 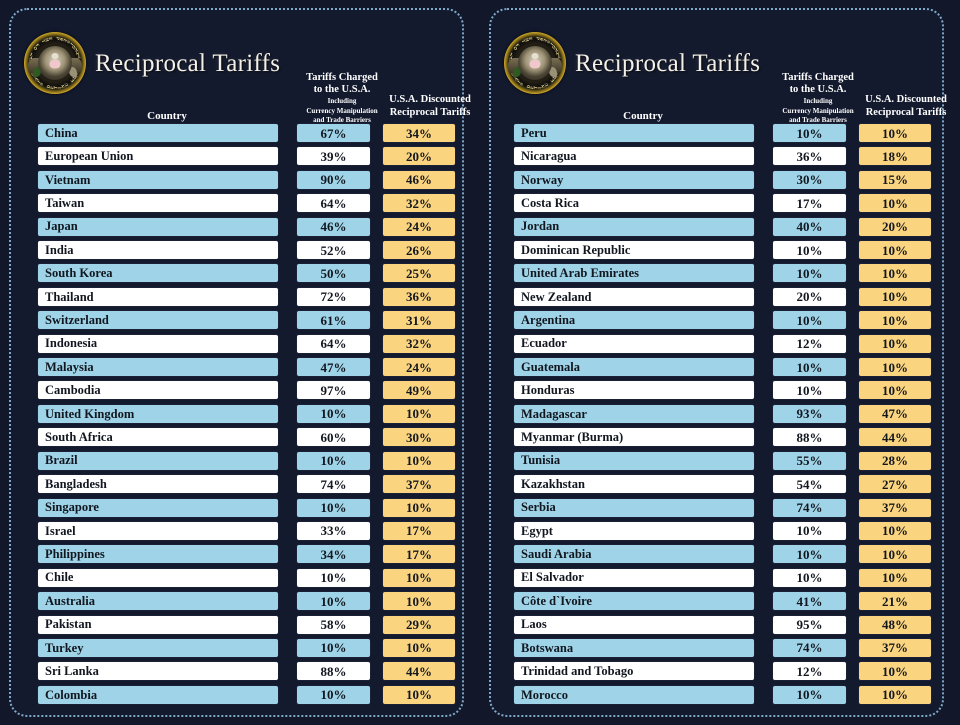 What do you see at coordinates (158, 156) in the screenshot?
I see `cell-country: European Union` at bounding box center [158, 156].